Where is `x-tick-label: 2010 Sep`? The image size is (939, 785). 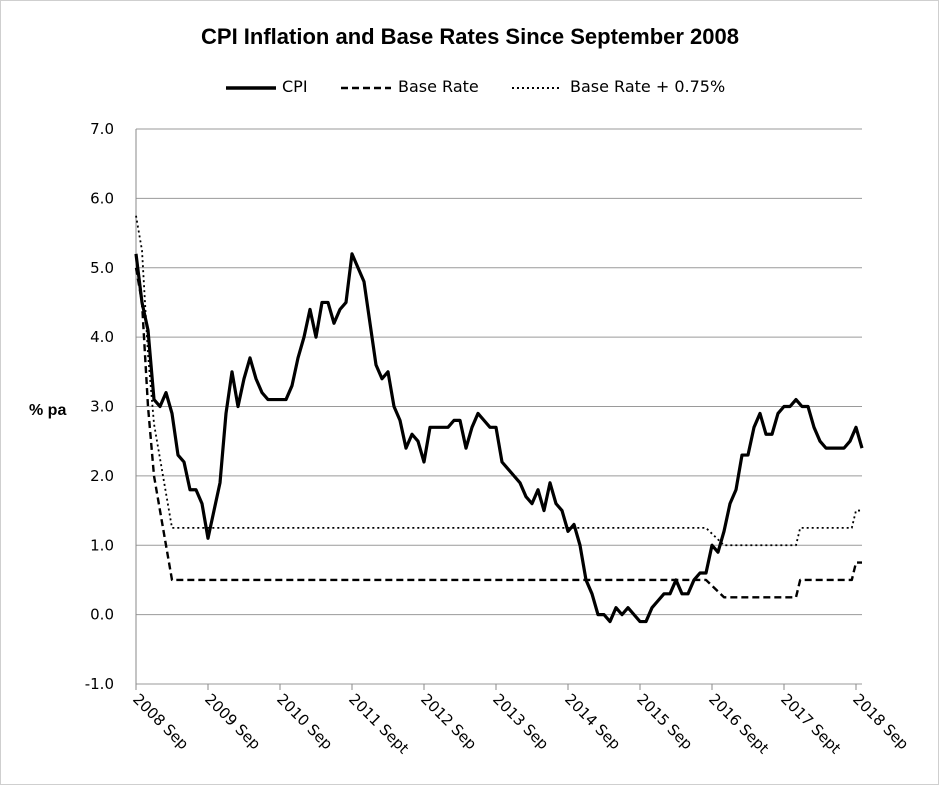
x-tick-label: 2010 Sep is located at coordinates (304, 721).